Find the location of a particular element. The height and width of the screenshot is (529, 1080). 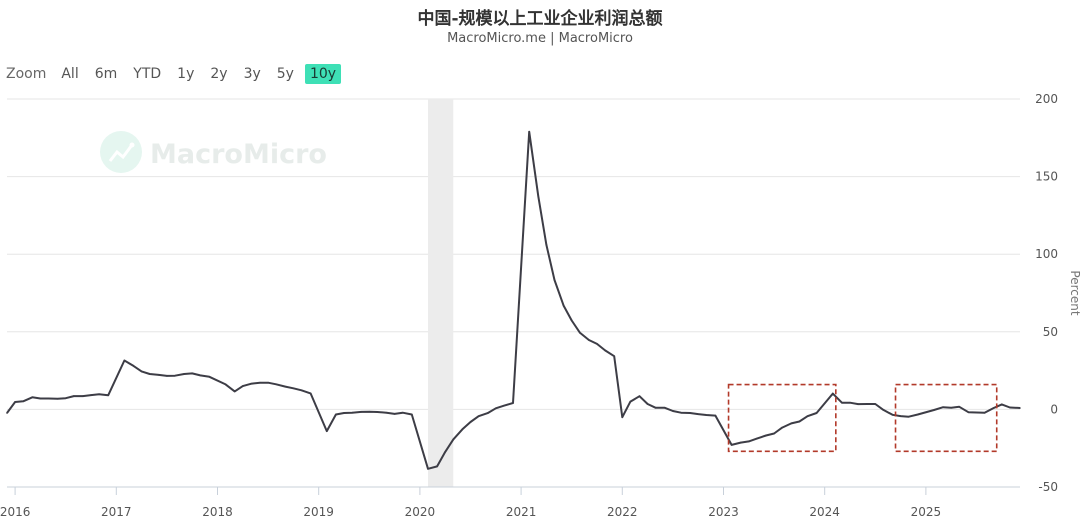

range-button-ytd: YTD is located at coordinates (147, 74).